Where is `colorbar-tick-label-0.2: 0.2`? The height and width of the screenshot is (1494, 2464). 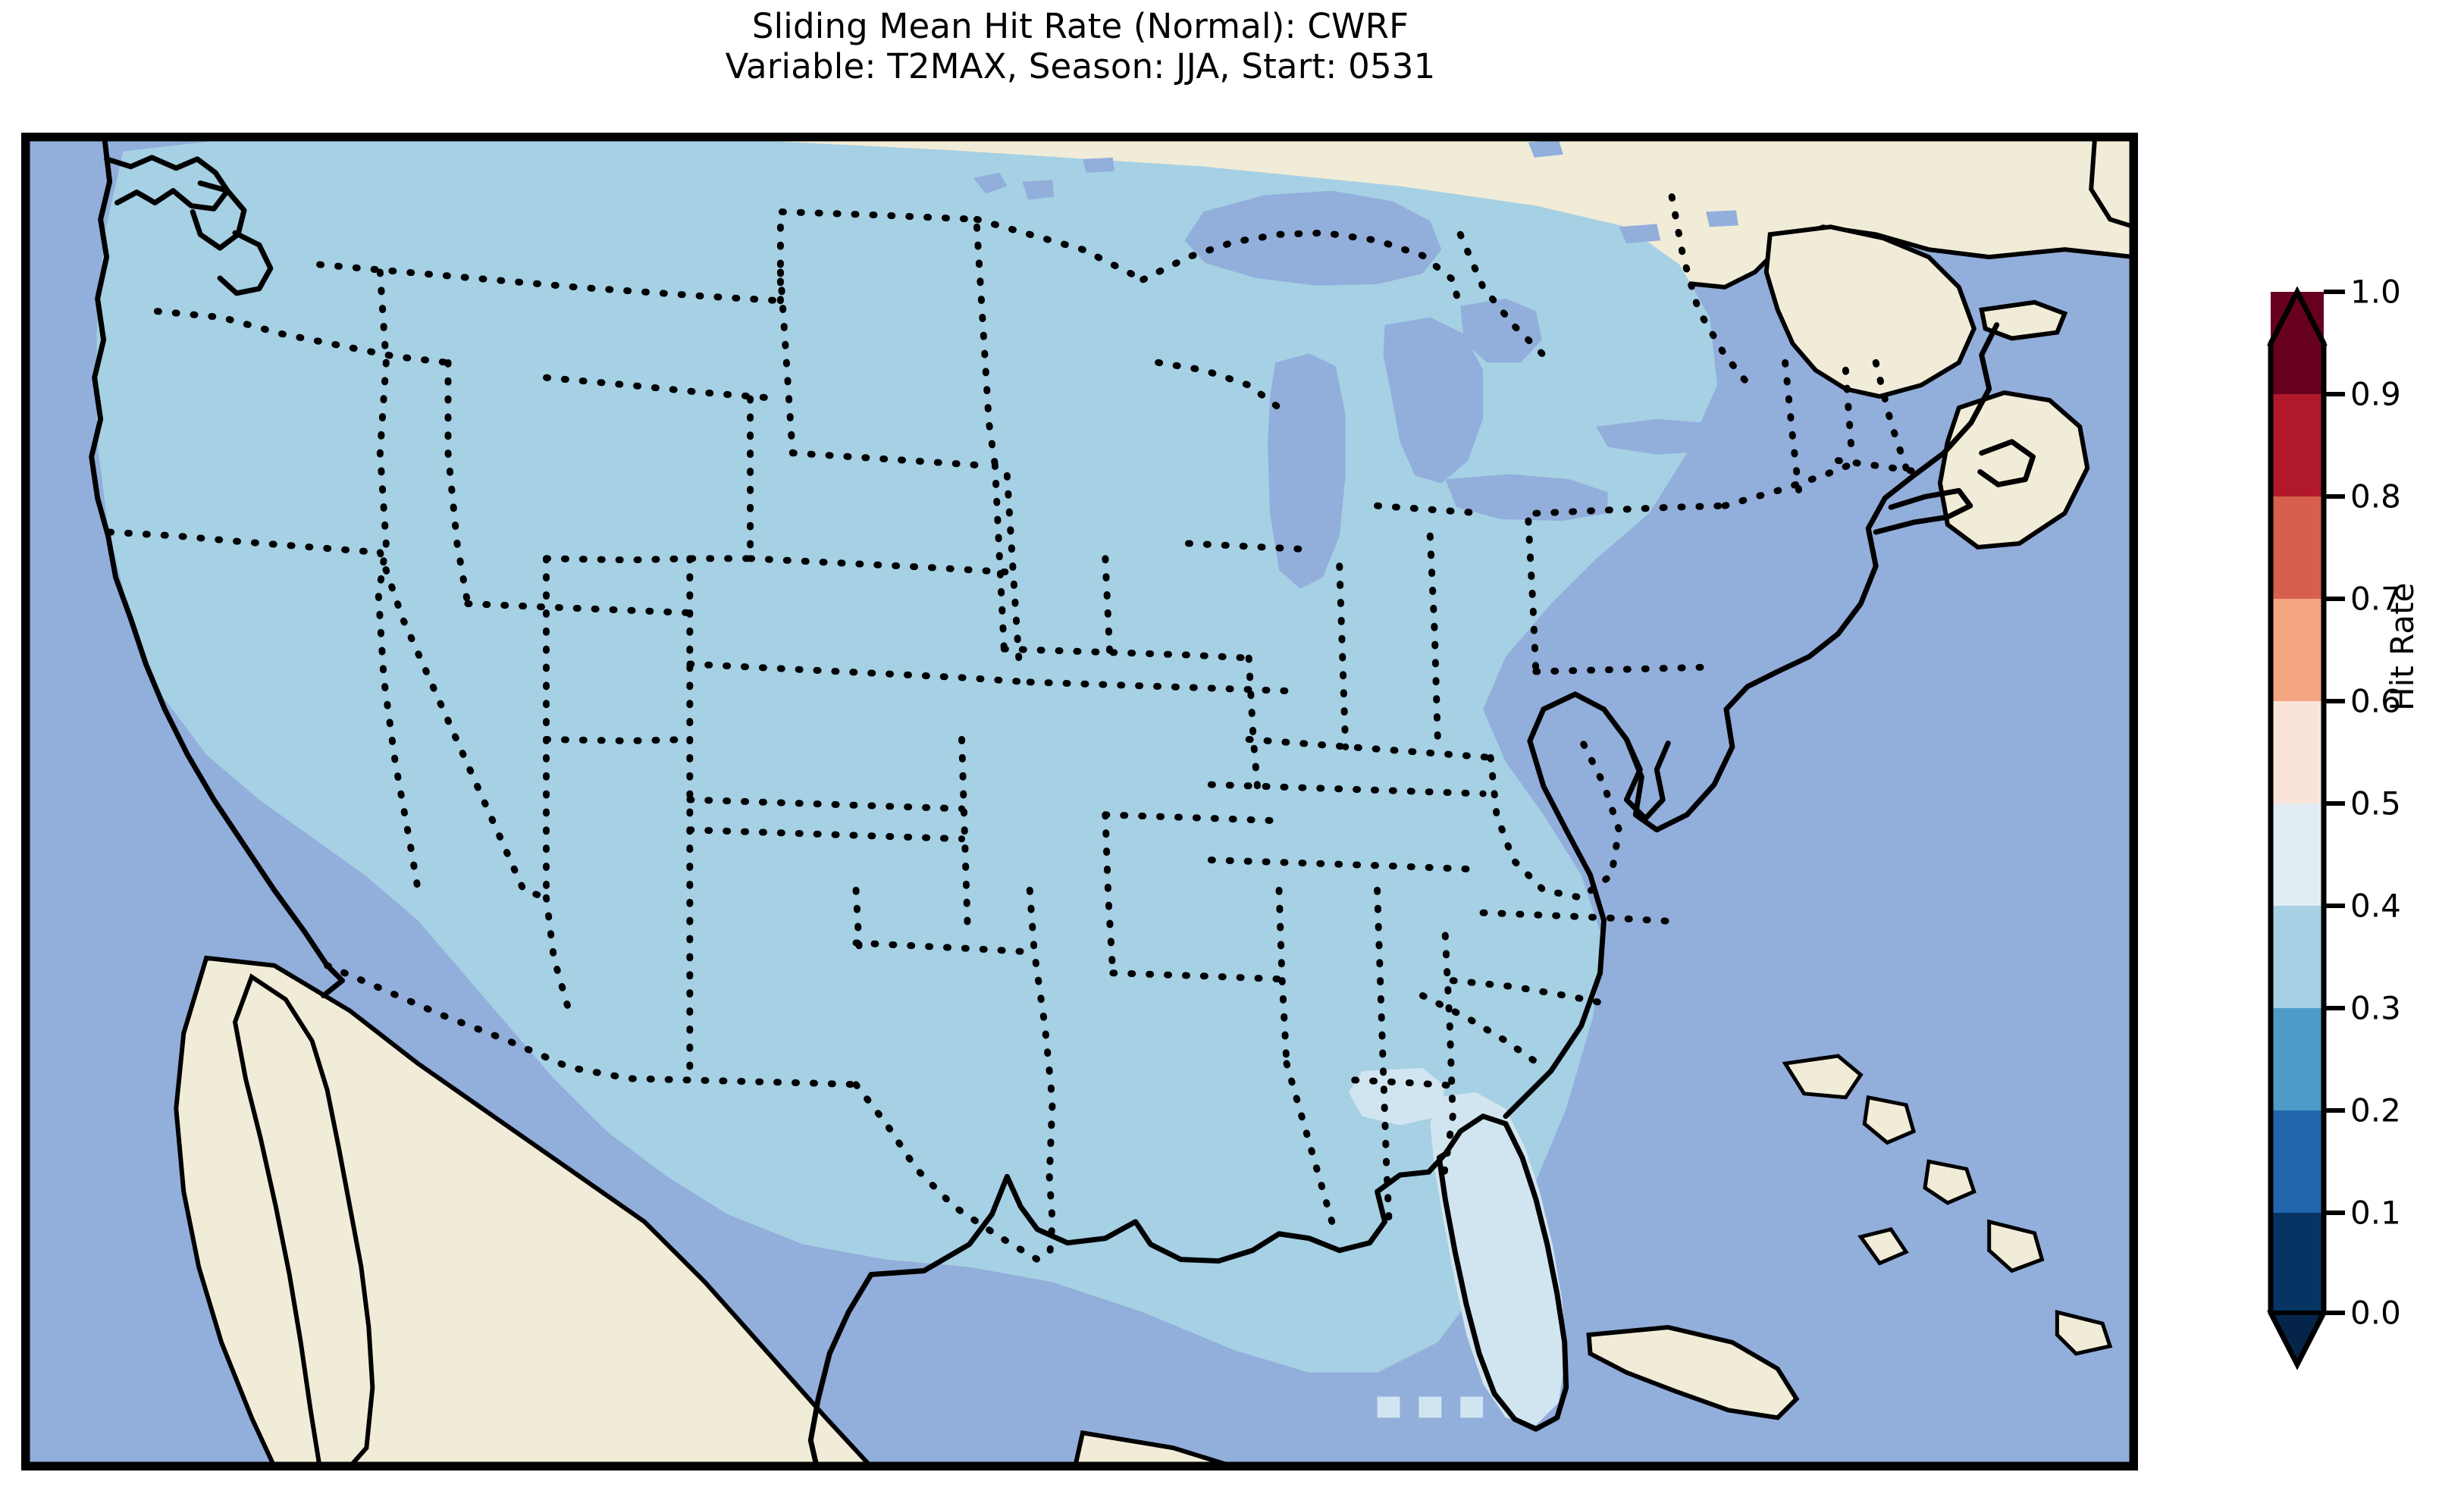 colorbar-tick-label-0.2: 0.2 is located at coordinates (2375, 1110).